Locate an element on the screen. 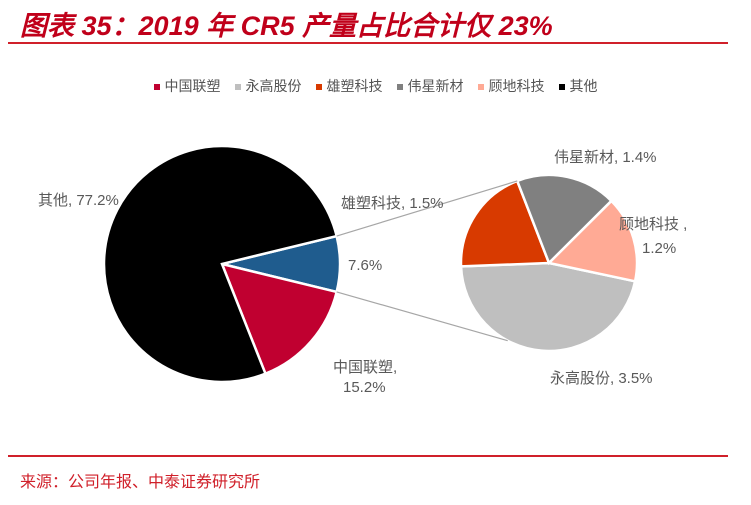  figure-title: 图表 35：2019 年 CR5 产量占比合计仅 23% is located at coordinates (286, 26).